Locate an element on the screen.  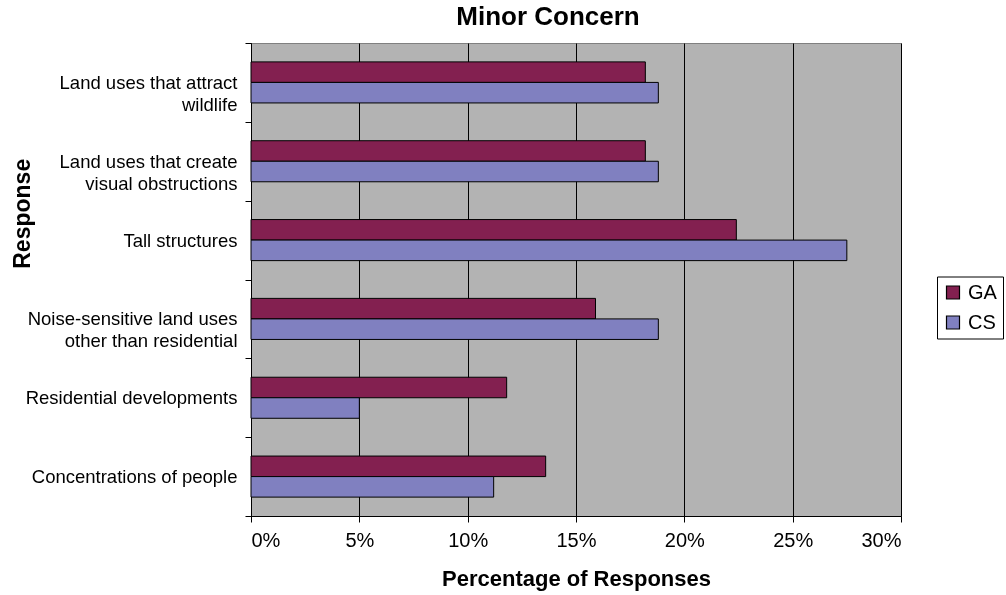
y-tick-label: Land uses that create visual obstructions is located at coordinates (148, 172).